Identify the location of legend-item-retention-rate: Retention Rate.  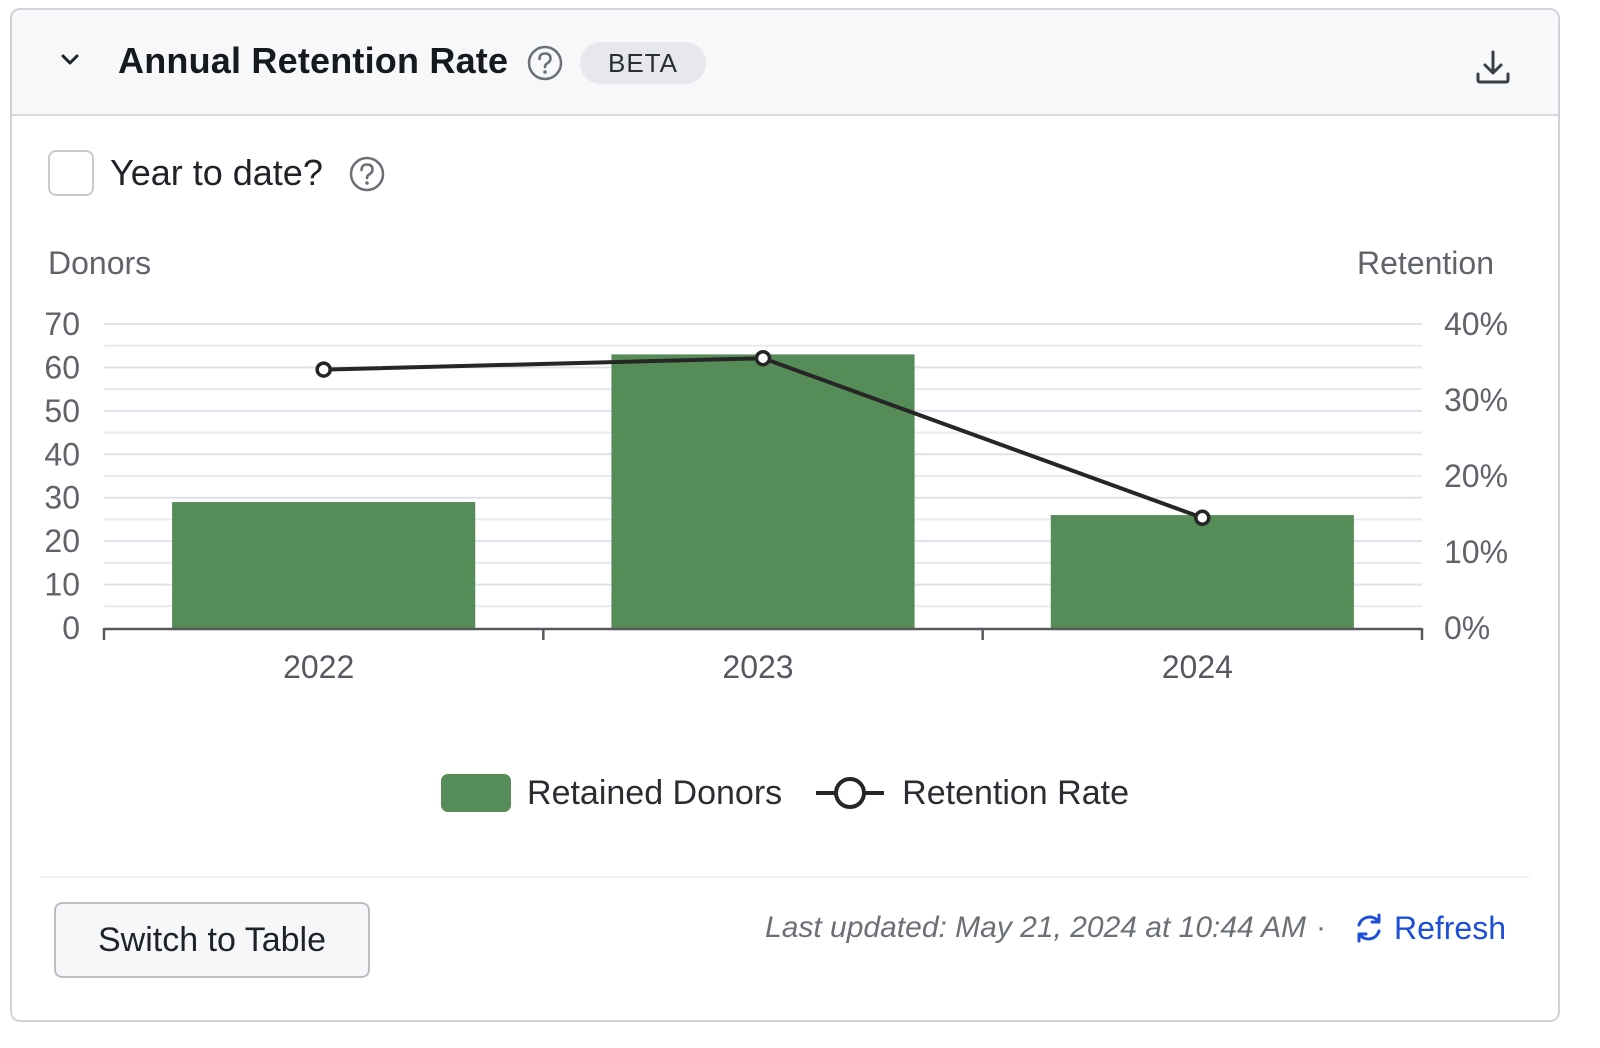
(971, 793).